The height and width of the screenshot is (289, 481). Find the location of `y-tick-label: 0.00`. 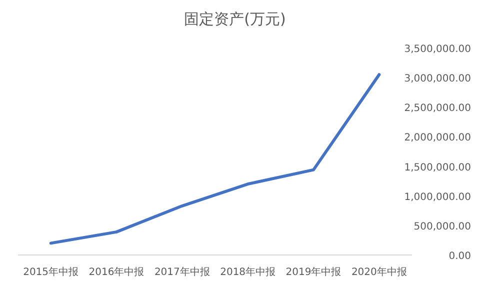

y-tick-label: 0.00 is located at coordinates (459, 256).